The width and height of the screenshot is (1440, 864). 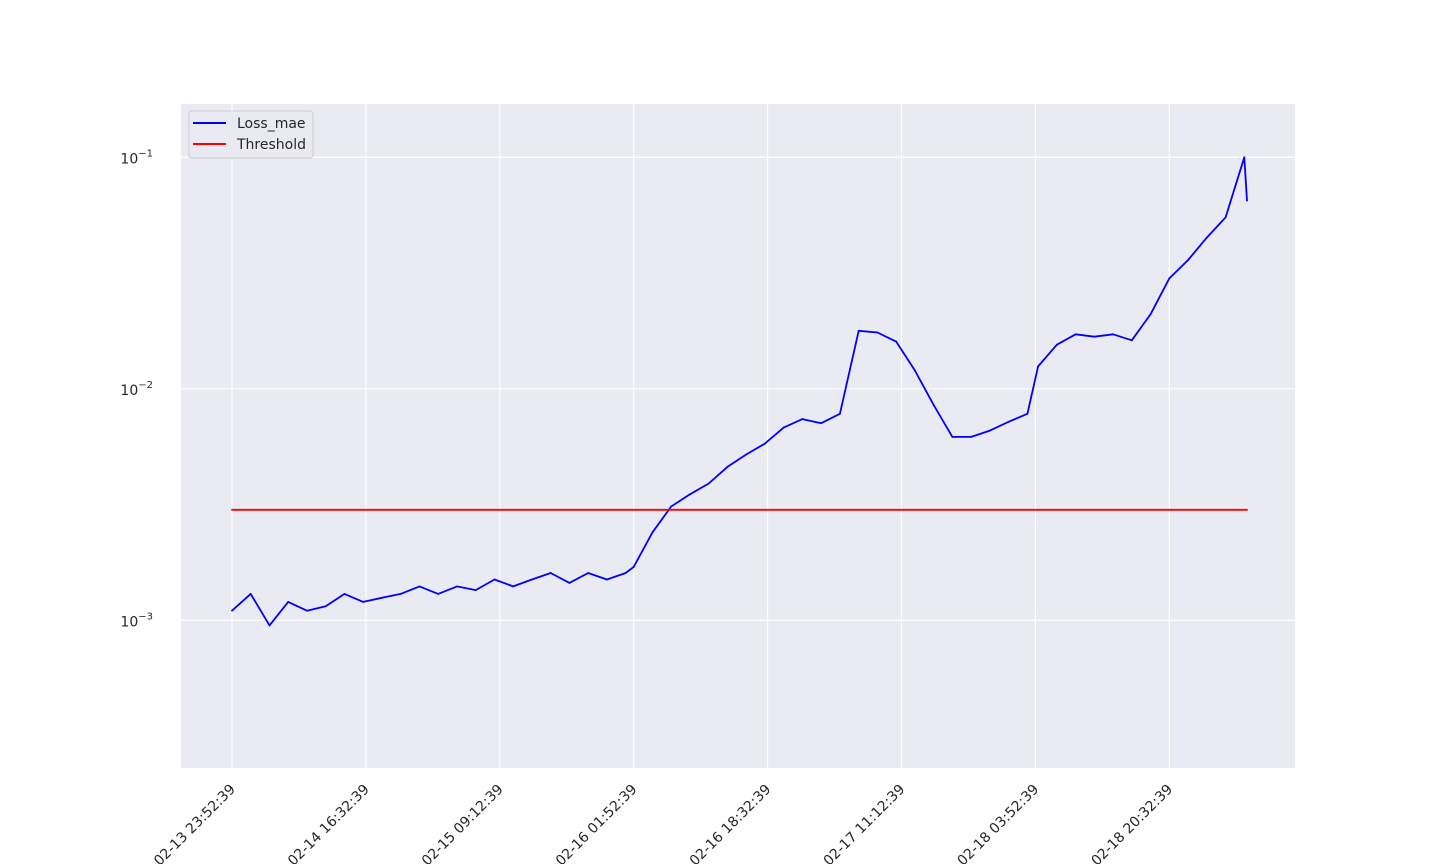 What do you see at coordinates (271, 124) in the screenshot?
I see `legend-label-loss-mae: Loss_mae` at bounding box center [271, 124].